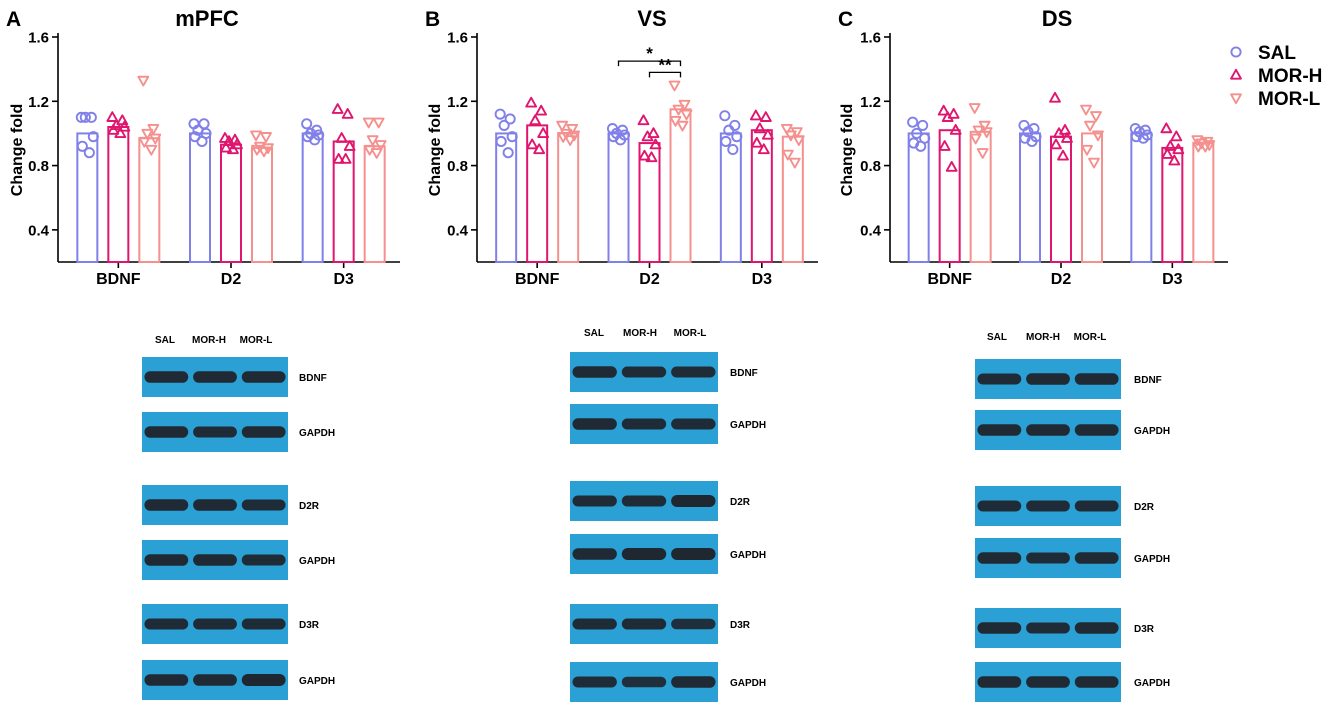 The image size is (1325, 710). Describe the element at coordinates (207, 18) in the screenshot. I see `chart-title: mPFC` at that location.